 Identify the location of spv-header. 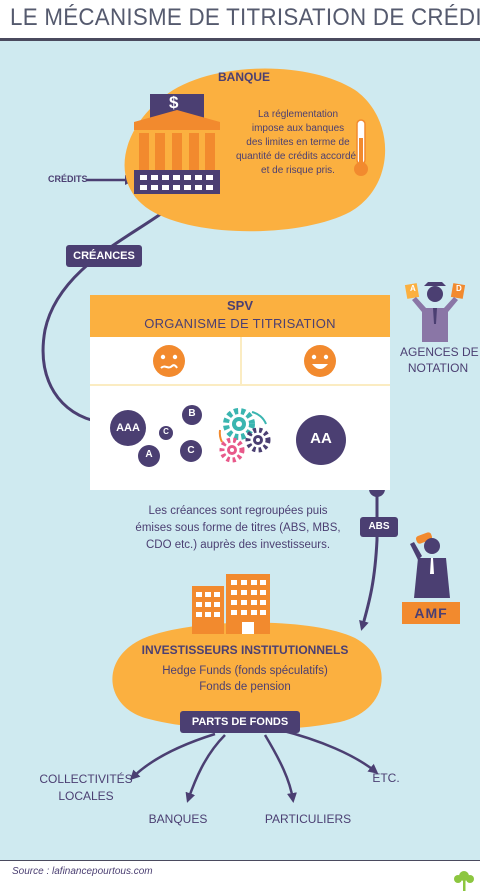
(240, 316).